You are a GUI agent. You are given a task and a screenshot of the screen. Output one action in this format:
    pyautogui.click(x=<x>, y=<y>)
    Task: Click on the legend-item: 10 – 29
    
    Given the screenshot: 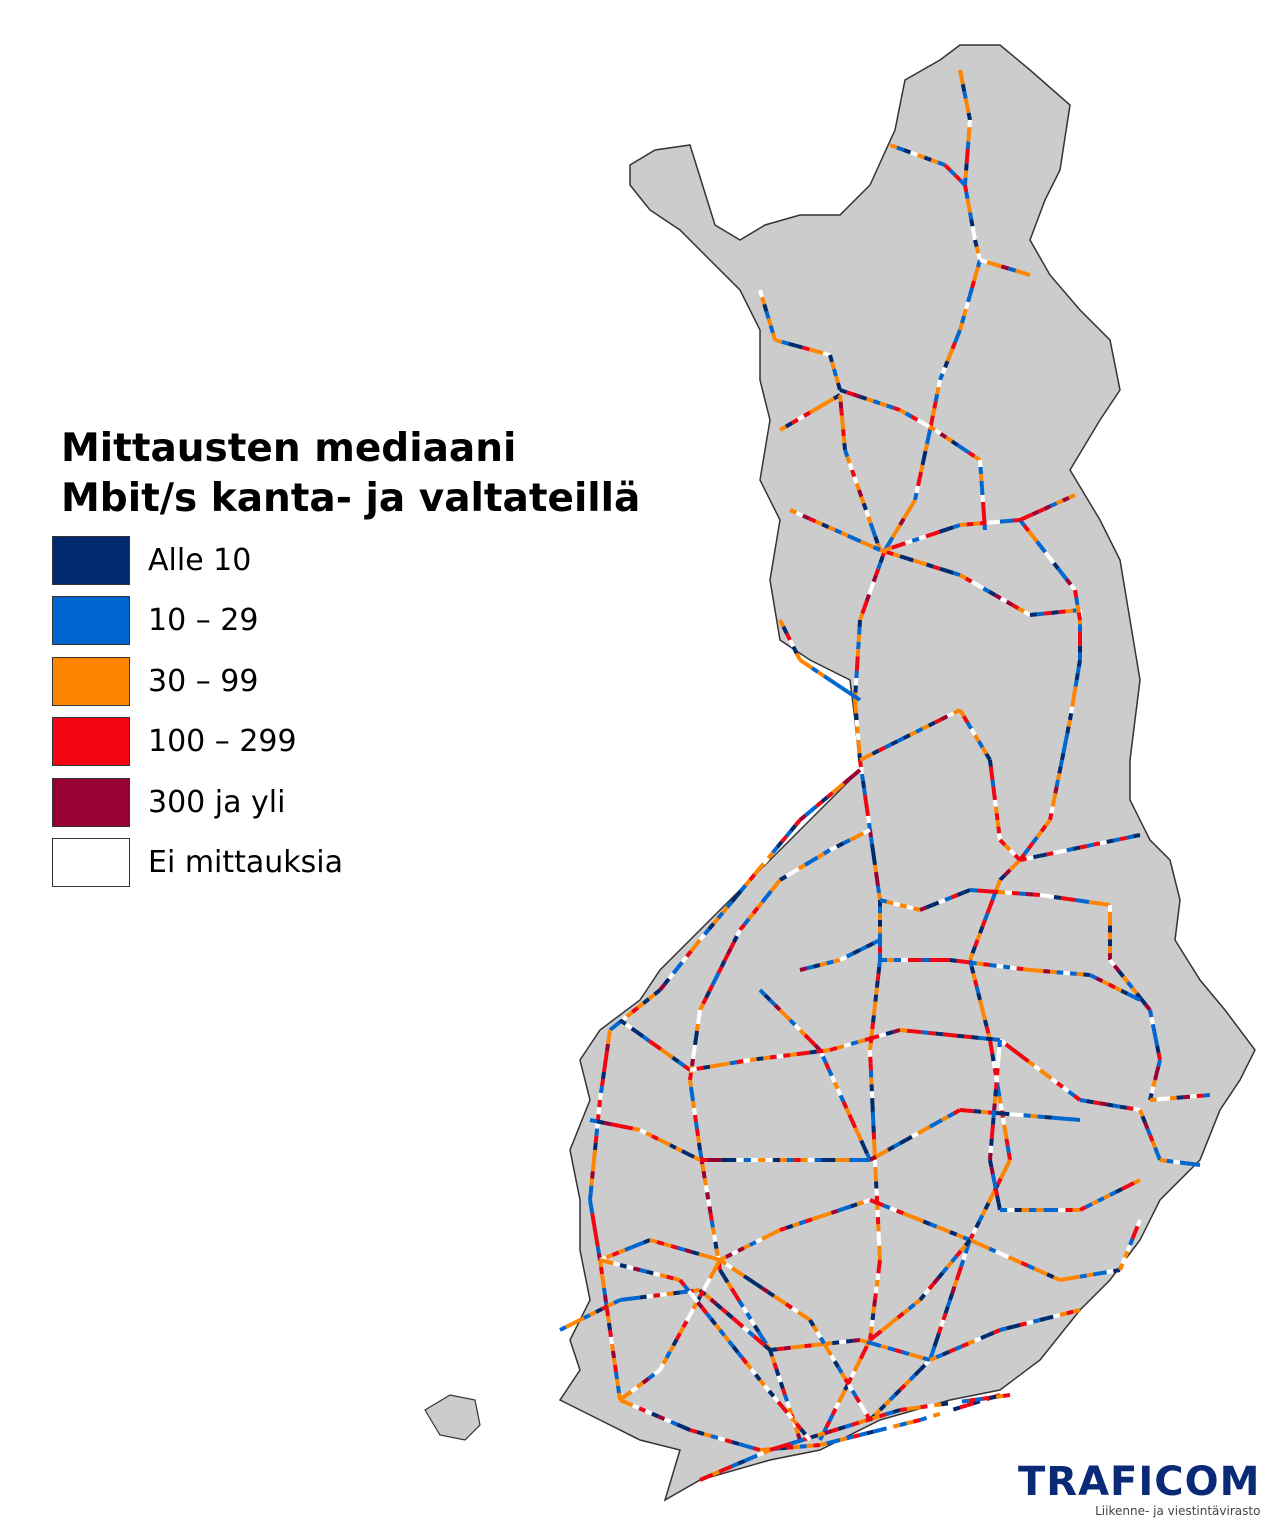 What is the action you would take?
    pyautogui.click(x=346, y=621)
    